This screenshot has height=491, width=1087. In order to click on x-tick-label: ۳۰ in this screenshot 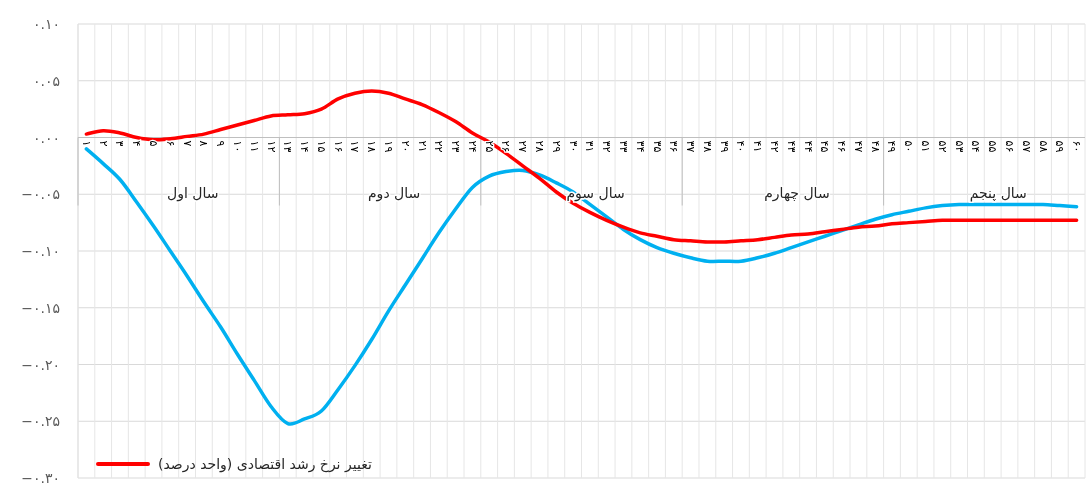, I will do `click(573, 146)`.